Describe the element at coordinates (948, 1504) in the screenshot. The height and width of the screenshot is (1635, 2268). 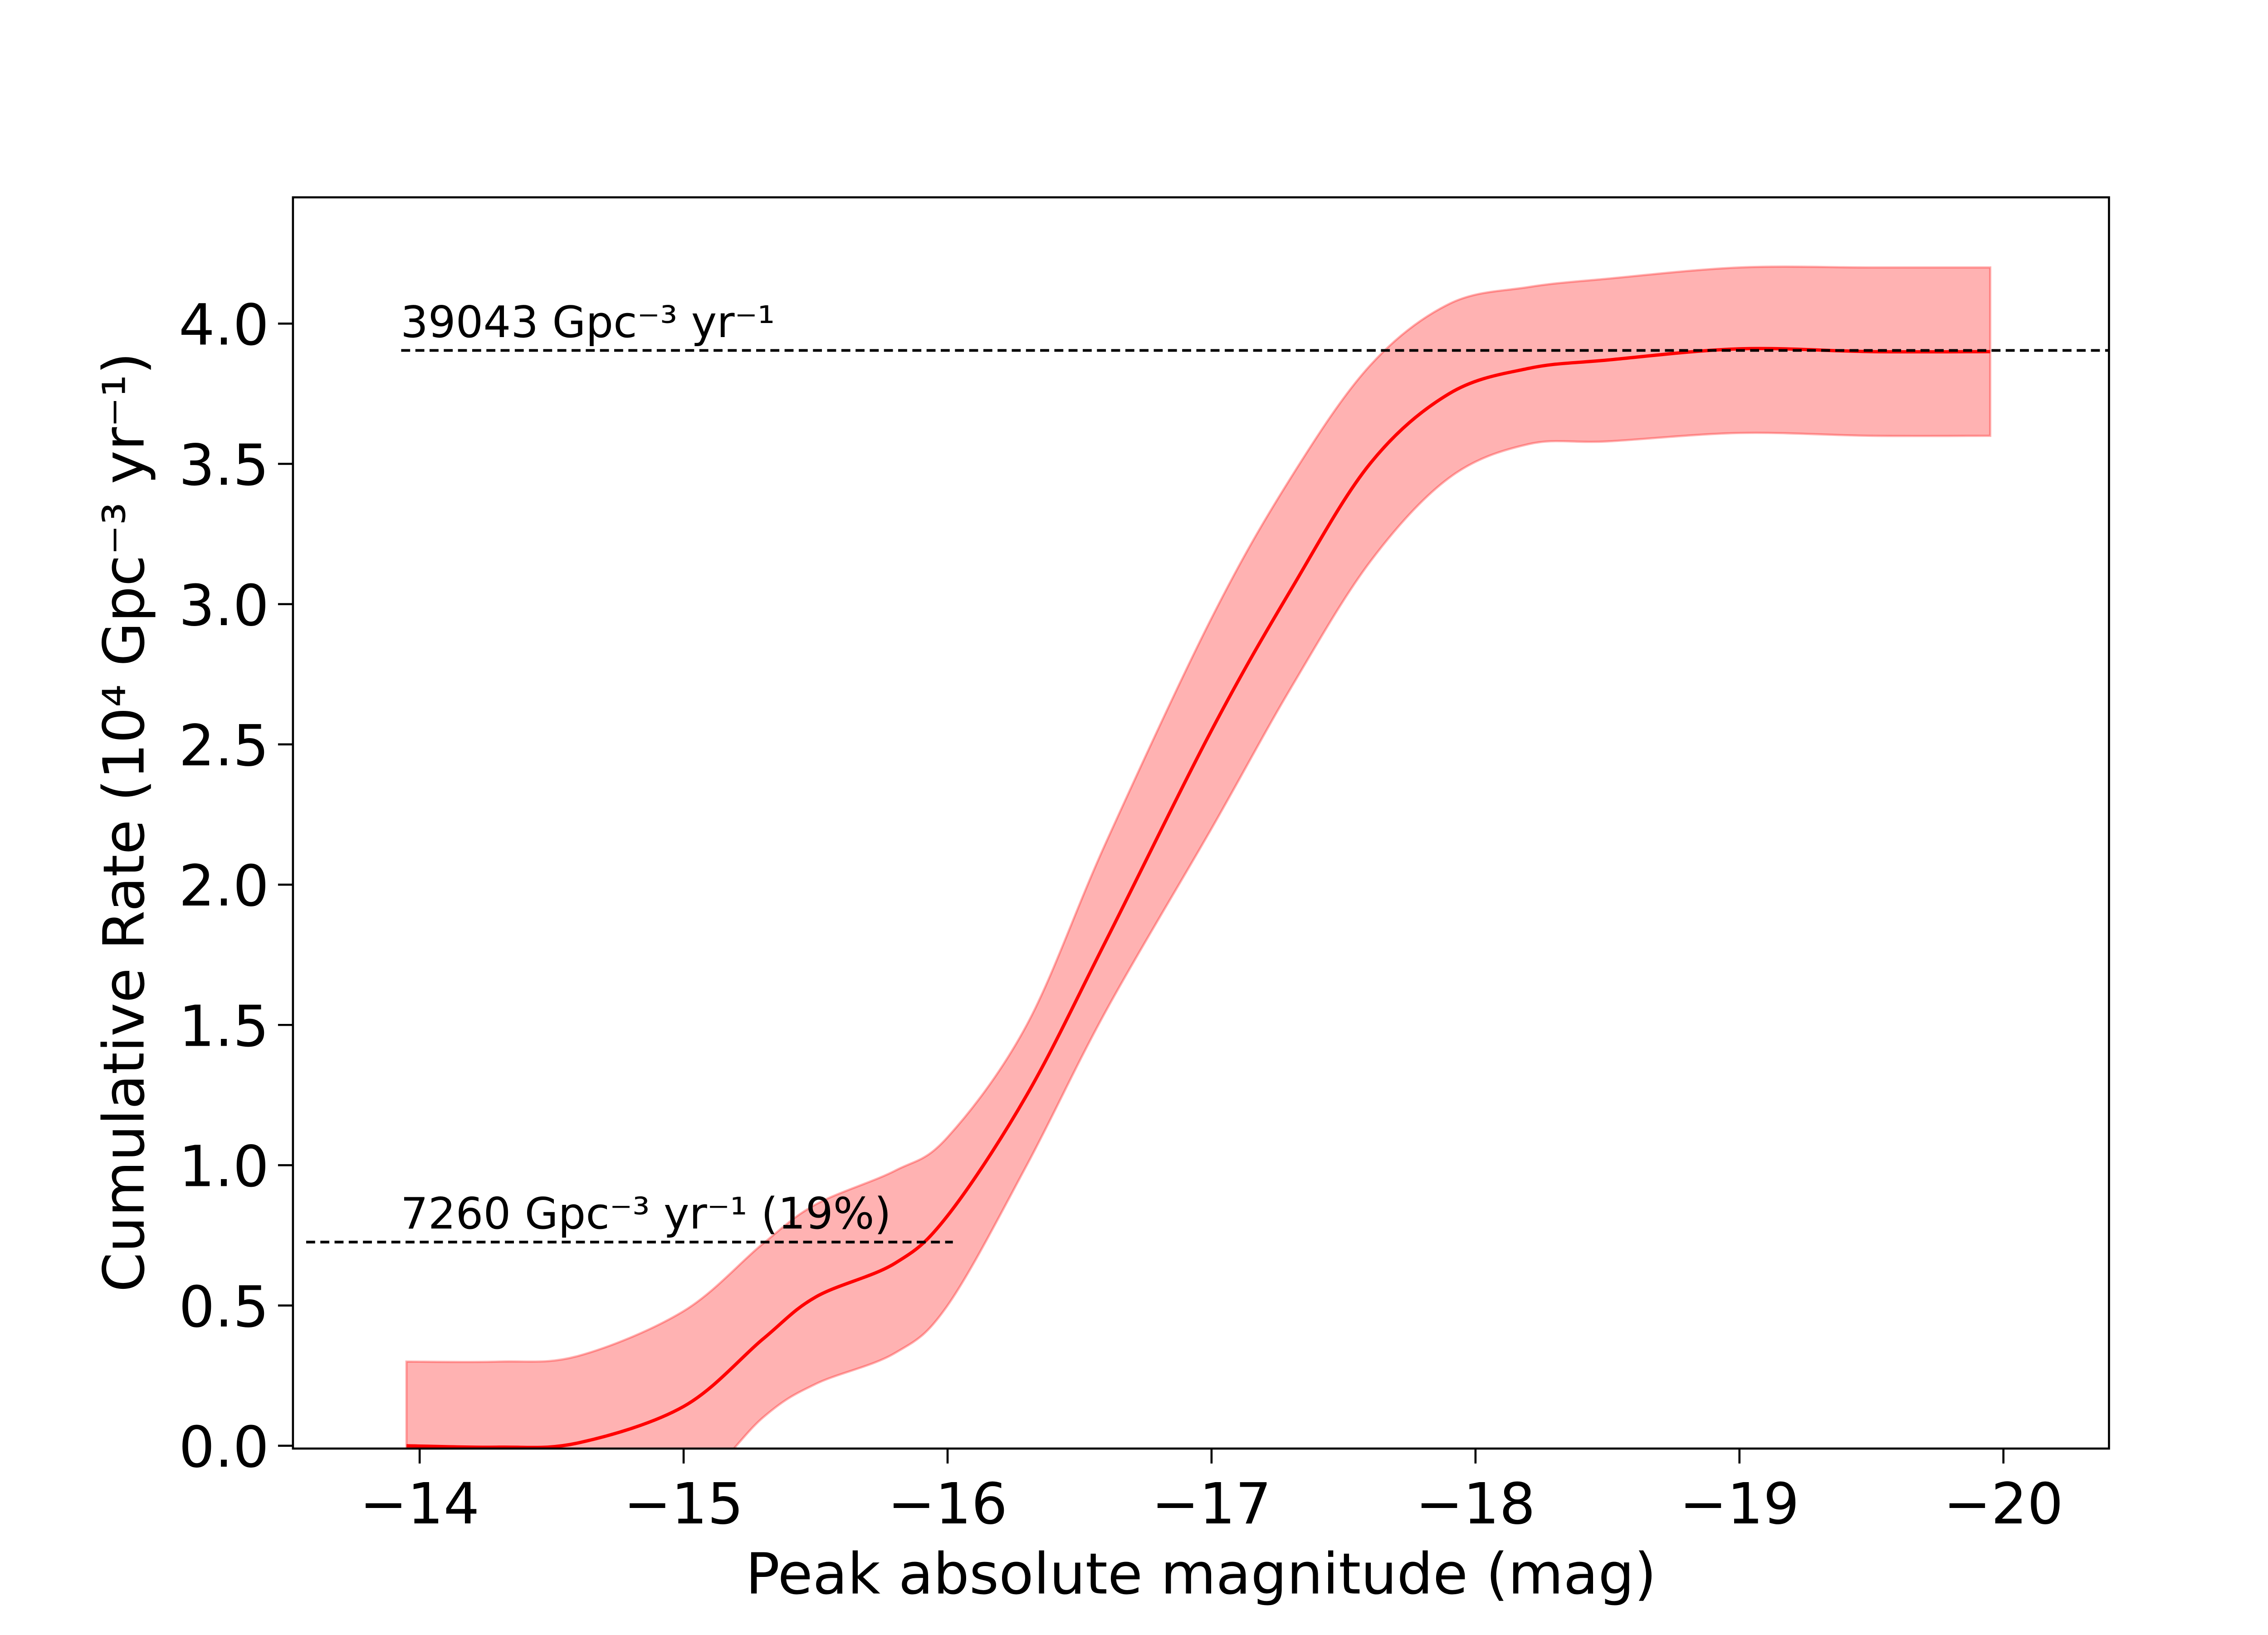
I see `x-tick-label: −16` at that location.